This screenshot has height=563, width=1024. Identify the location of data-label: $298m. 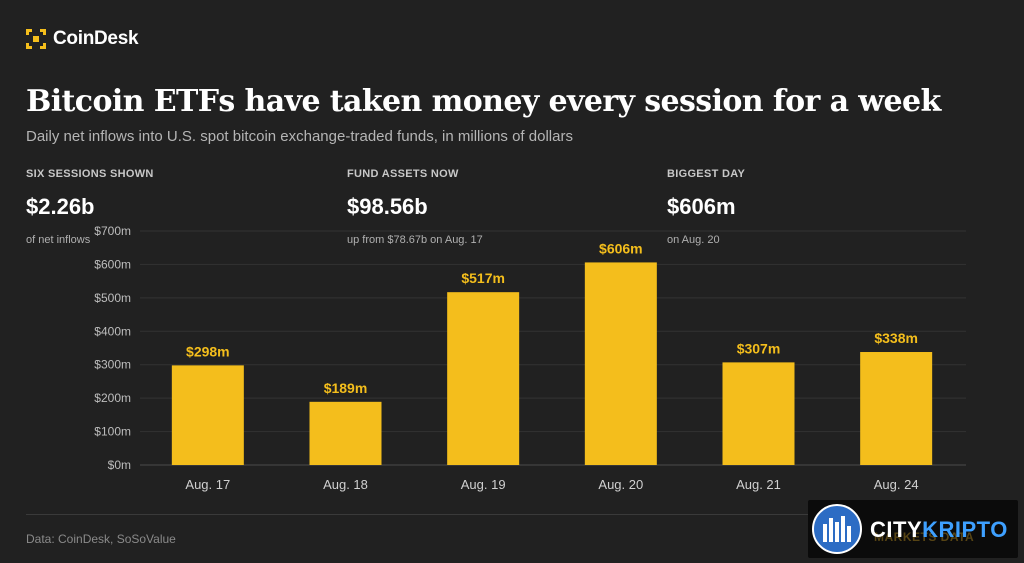
(208, 351).